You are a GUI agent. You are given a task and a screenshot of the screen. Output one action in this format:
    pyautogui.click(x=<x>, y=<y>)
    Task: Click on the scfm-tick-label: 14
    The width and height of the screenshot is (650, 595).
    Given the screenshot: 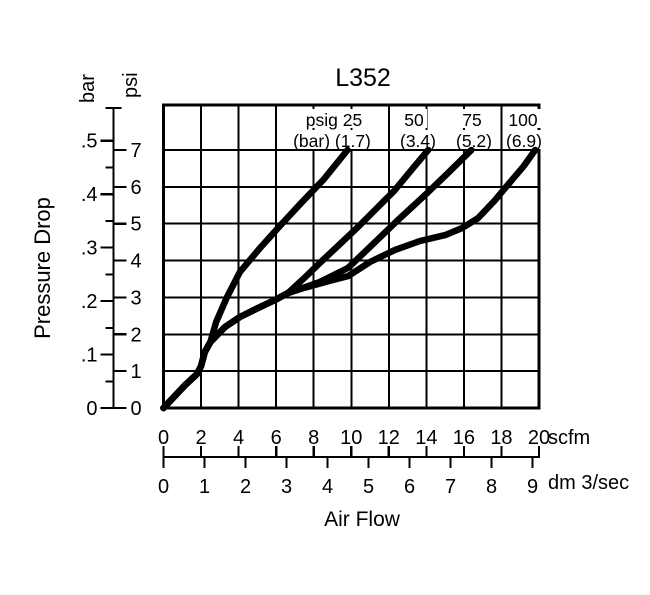 What is the action you would take?
    pyautogui.click(x=426, y=438)
    